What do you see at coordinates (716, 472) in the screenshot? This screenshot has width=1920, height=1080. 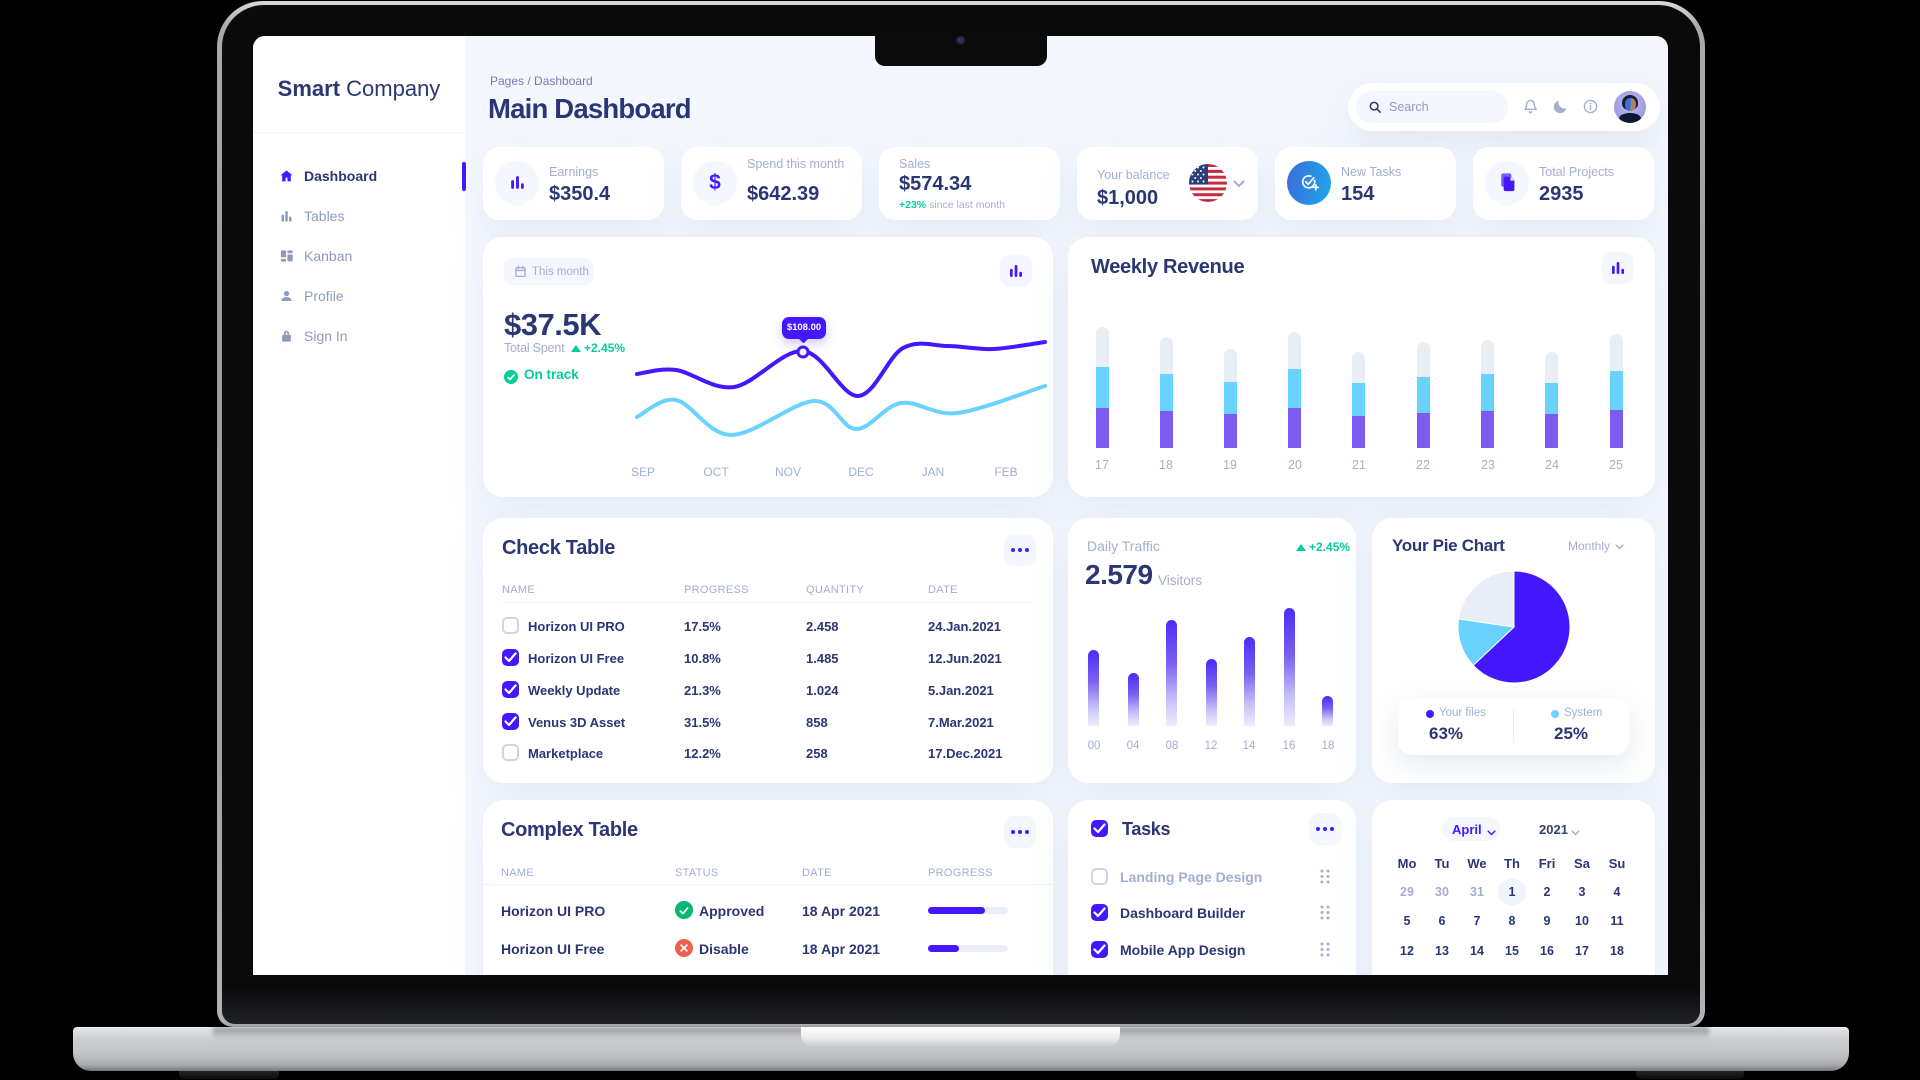 I see `svg-text: OCT` at bounding box center [716, 472].